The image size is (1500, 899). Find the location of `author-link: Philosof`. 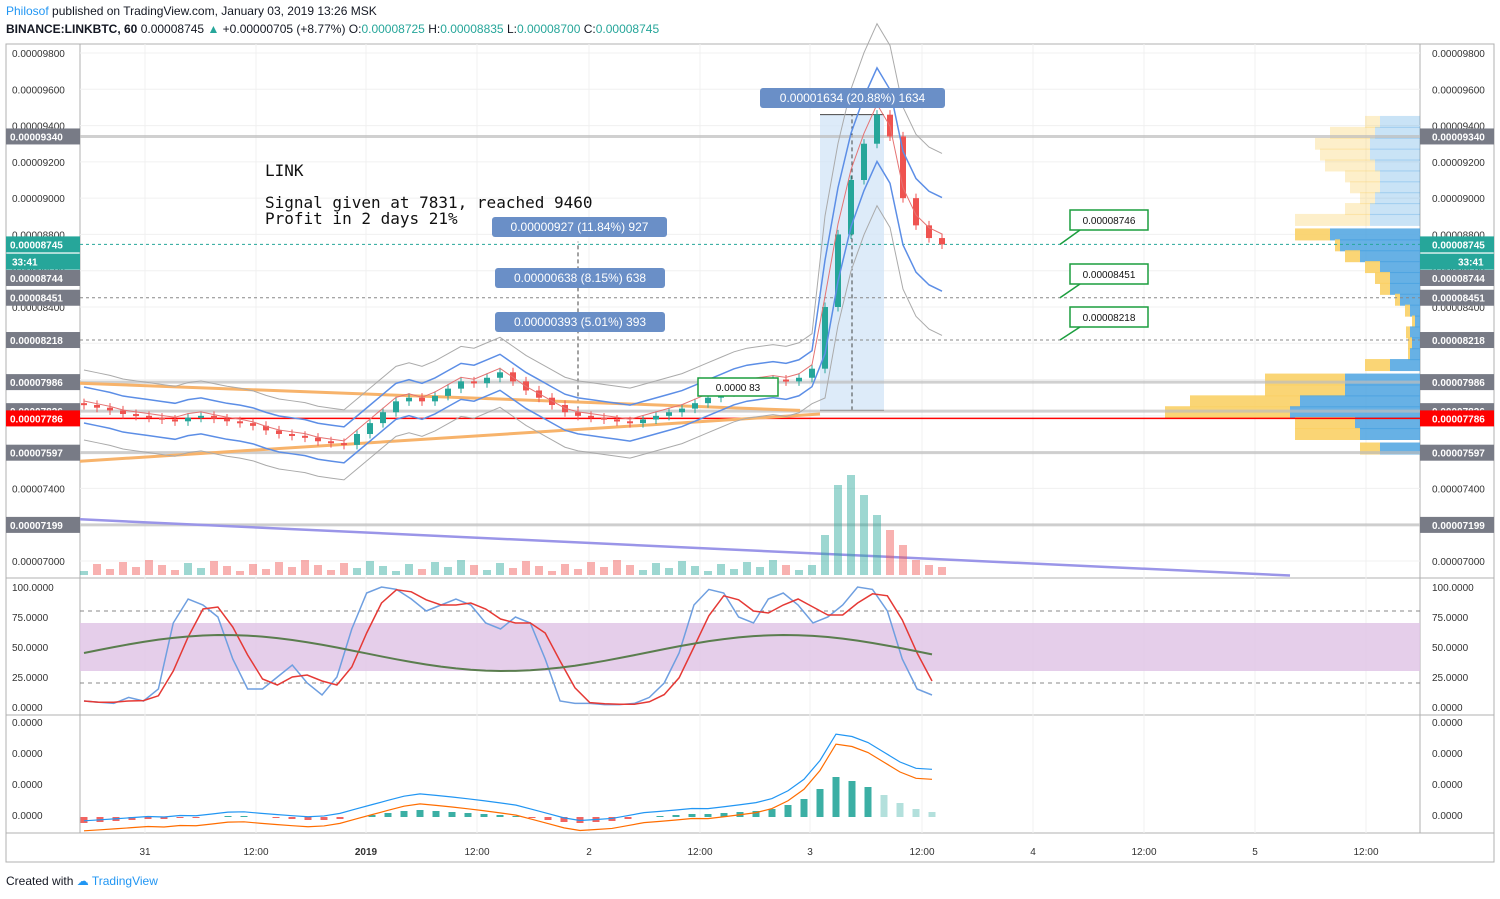

author-link: Philosof is located at coordinates (27, 11).